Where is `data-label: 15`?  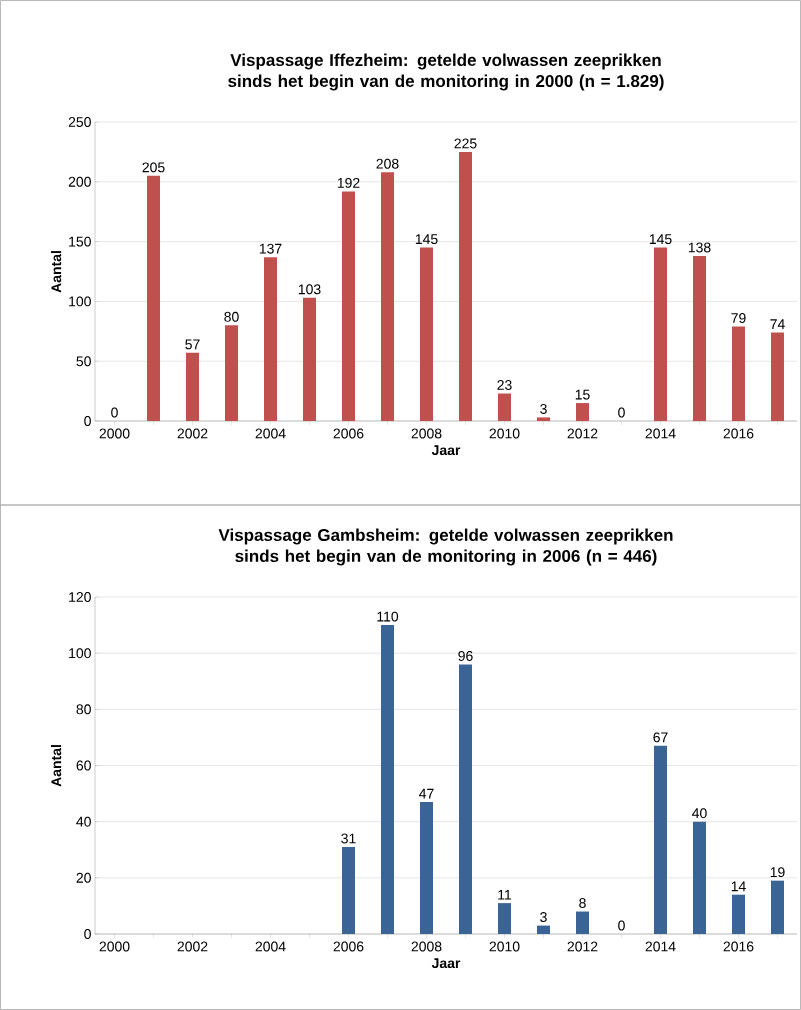 data-label: 15 is located at coordinates (582, 394).